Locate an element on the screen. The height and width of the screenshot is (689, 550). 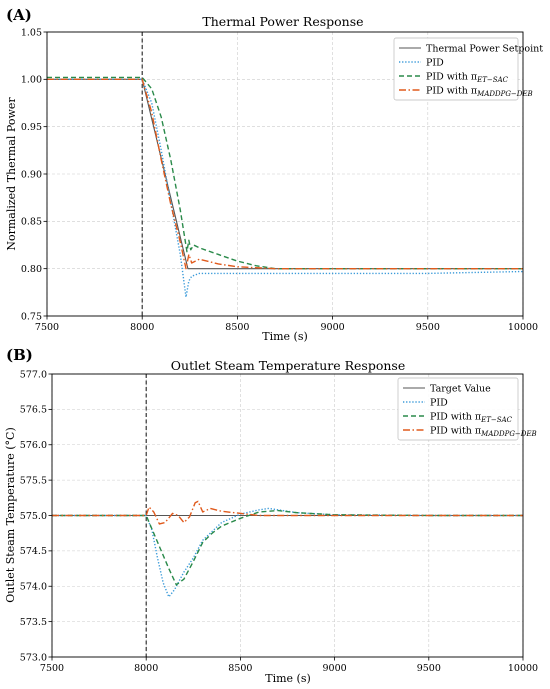
y-tick-label: 576.0 is located at coordinates (33, 445).